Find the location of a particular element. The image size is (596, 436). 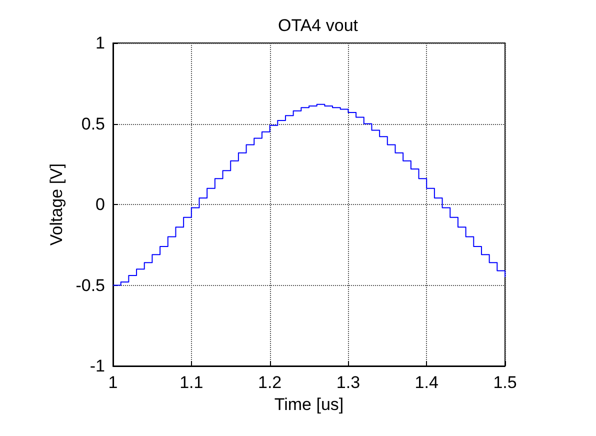

y-tick-label: -1 is located at coordinates (97, 366).